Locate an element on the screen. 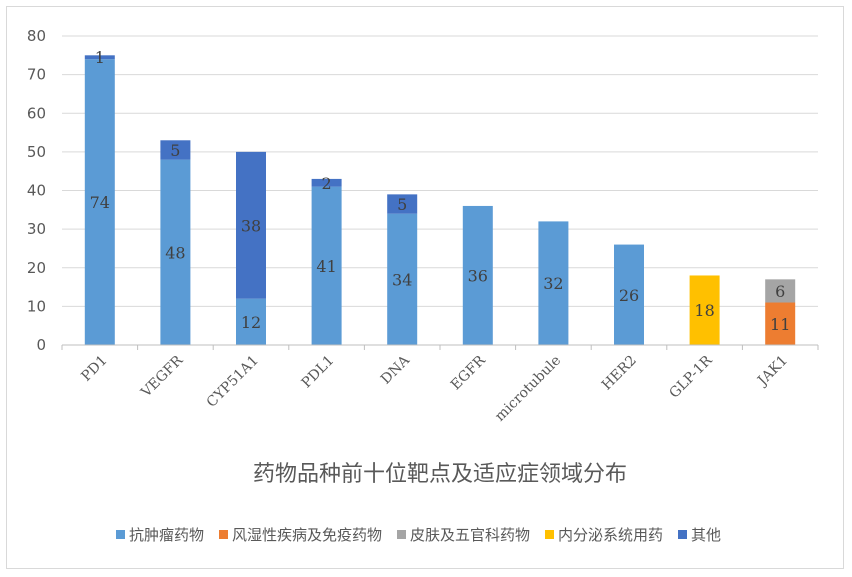 Image resolution: width=852 pixels, height=577 pixels. y-tick-label: 70 is located at coordinates (36, 75).